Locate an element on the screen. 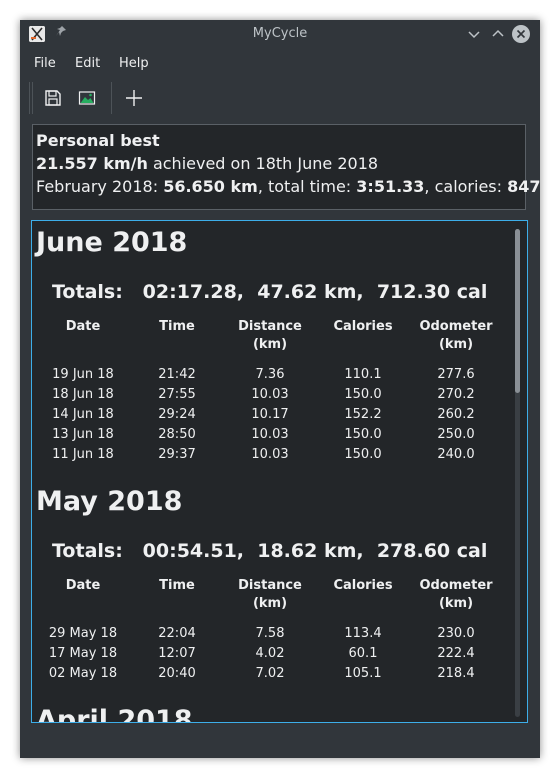  cell-distance: 7.02 is located at coordinates (270, 673).